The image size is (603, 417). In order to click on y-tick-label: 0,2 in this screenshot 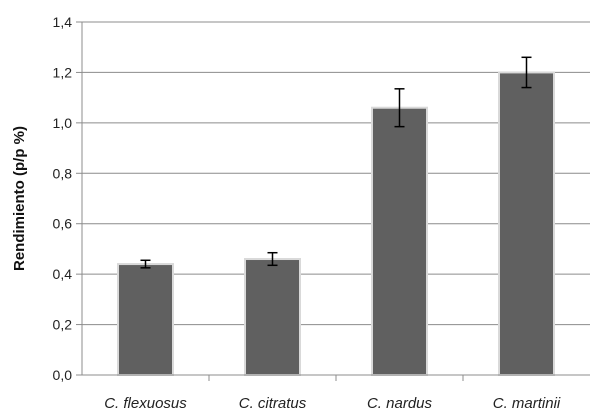, I will do `click(63, 325)`.